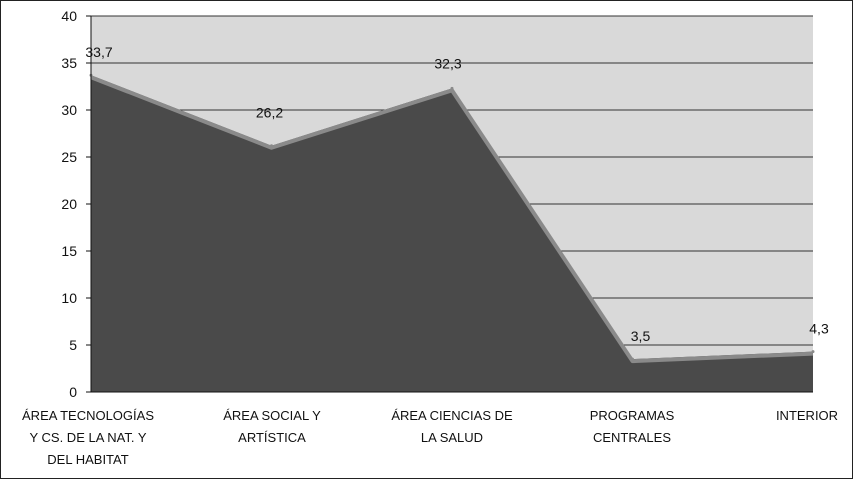 This screenshot has width=853, height=479. Describe the element at coordinates (632, 426) in the screenshot. I see `x-category-label: PROGRAMAS CENTRALES` at that location.